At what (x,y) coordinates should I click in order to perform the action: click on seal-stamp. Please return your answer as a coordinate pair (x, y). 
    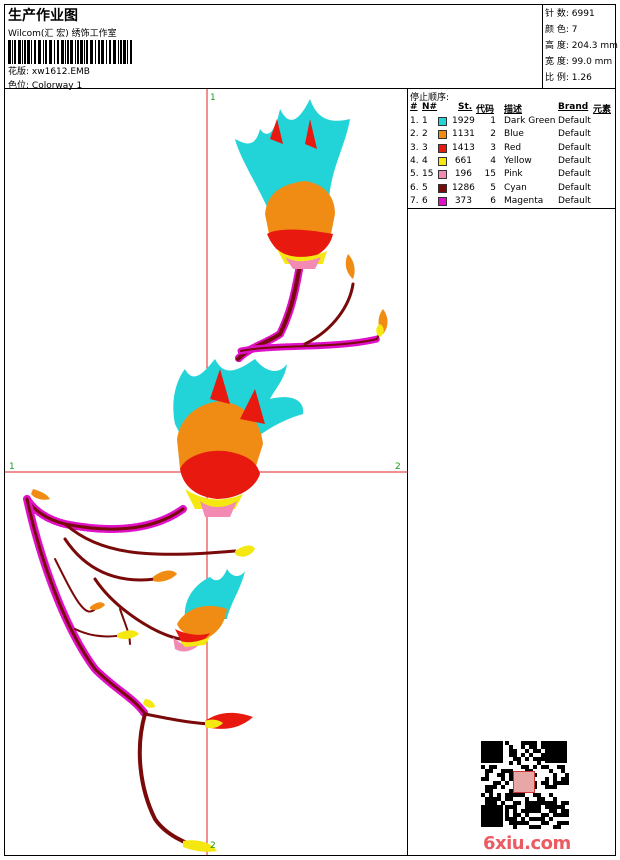
    Looking at the image, I should click on (524, 782).